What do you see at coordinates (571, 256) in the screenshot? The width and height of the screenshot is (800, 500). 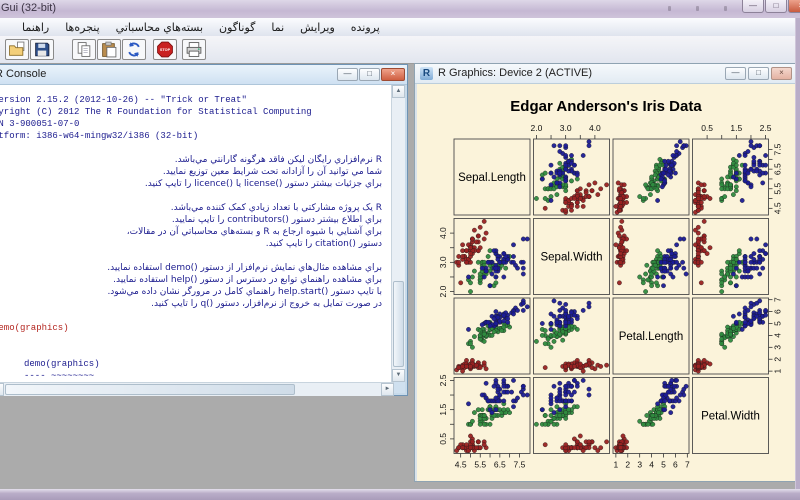 I see `diag-panel: Sepal.Width` at bounding box center [571, 256].